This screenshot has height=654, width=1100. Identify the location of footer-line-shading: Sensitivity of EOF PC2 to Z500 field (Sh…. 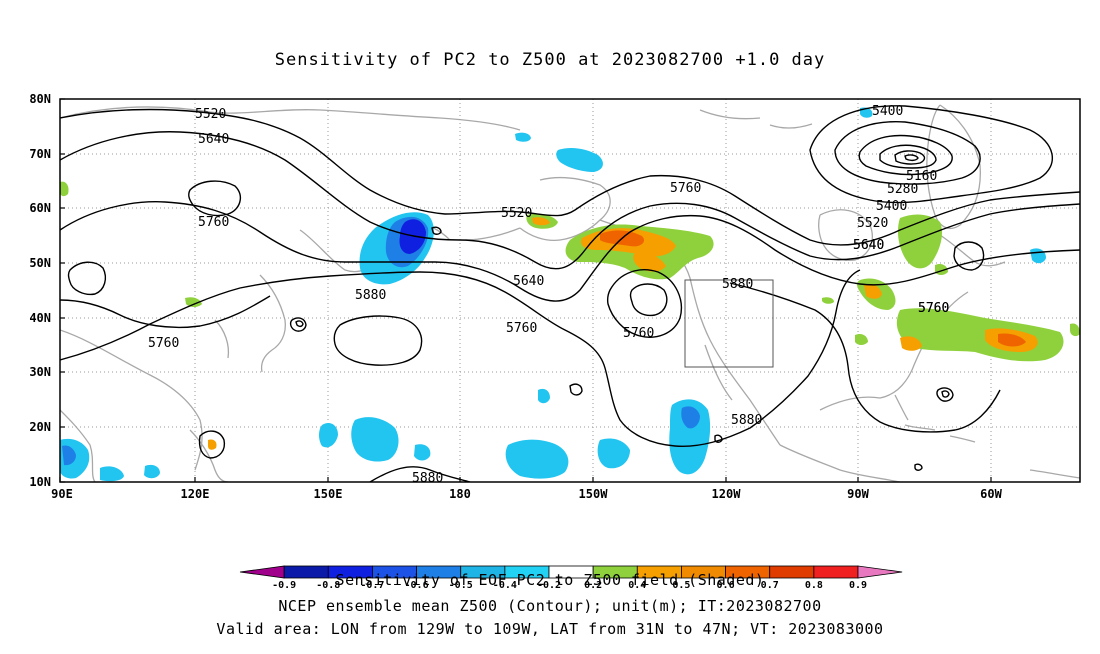
(550, 580).